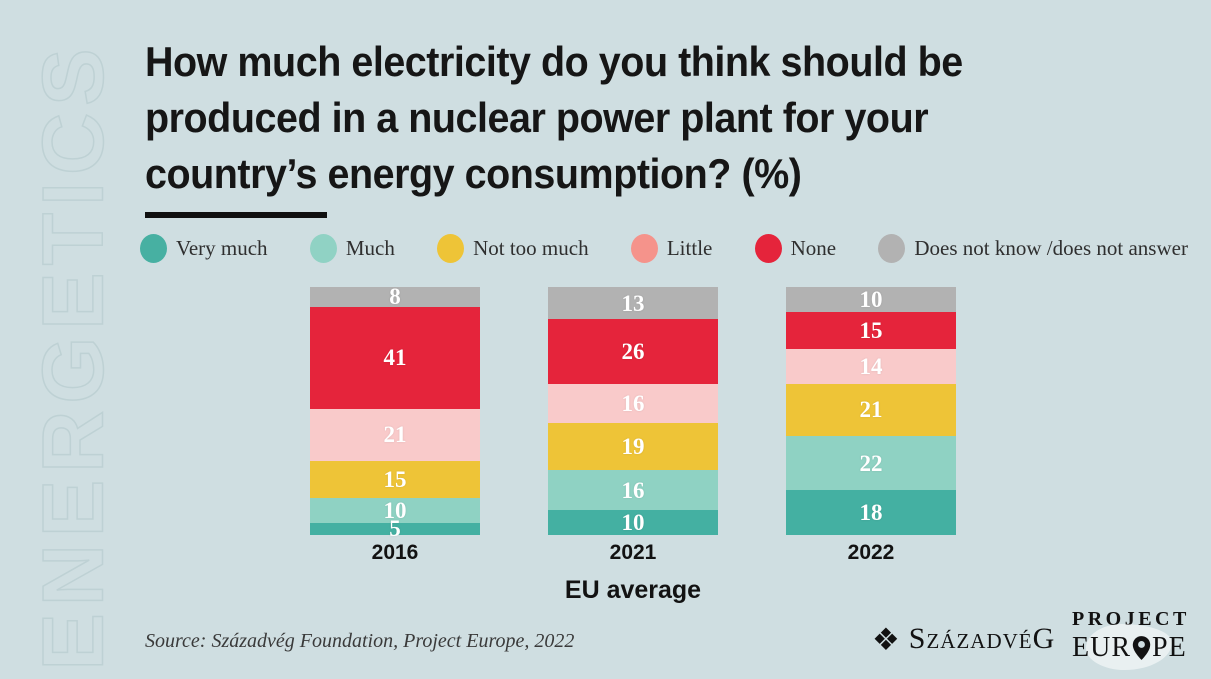  I want to click on segment-2022-does-not-know-does-not-answer: 10, so click(871, 299).